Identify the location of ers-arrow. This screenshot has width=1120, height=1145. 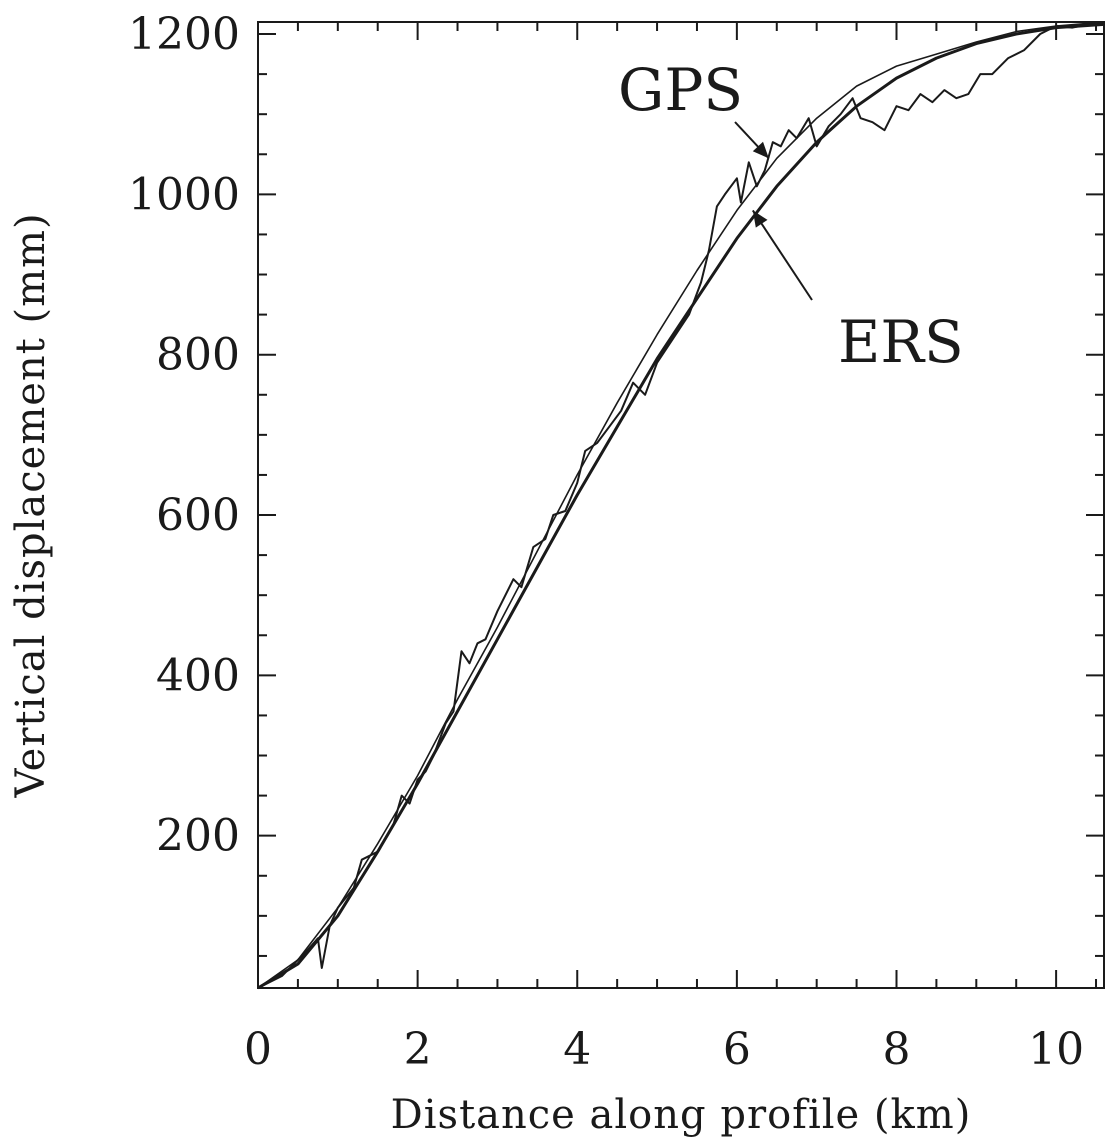
(782, 255).